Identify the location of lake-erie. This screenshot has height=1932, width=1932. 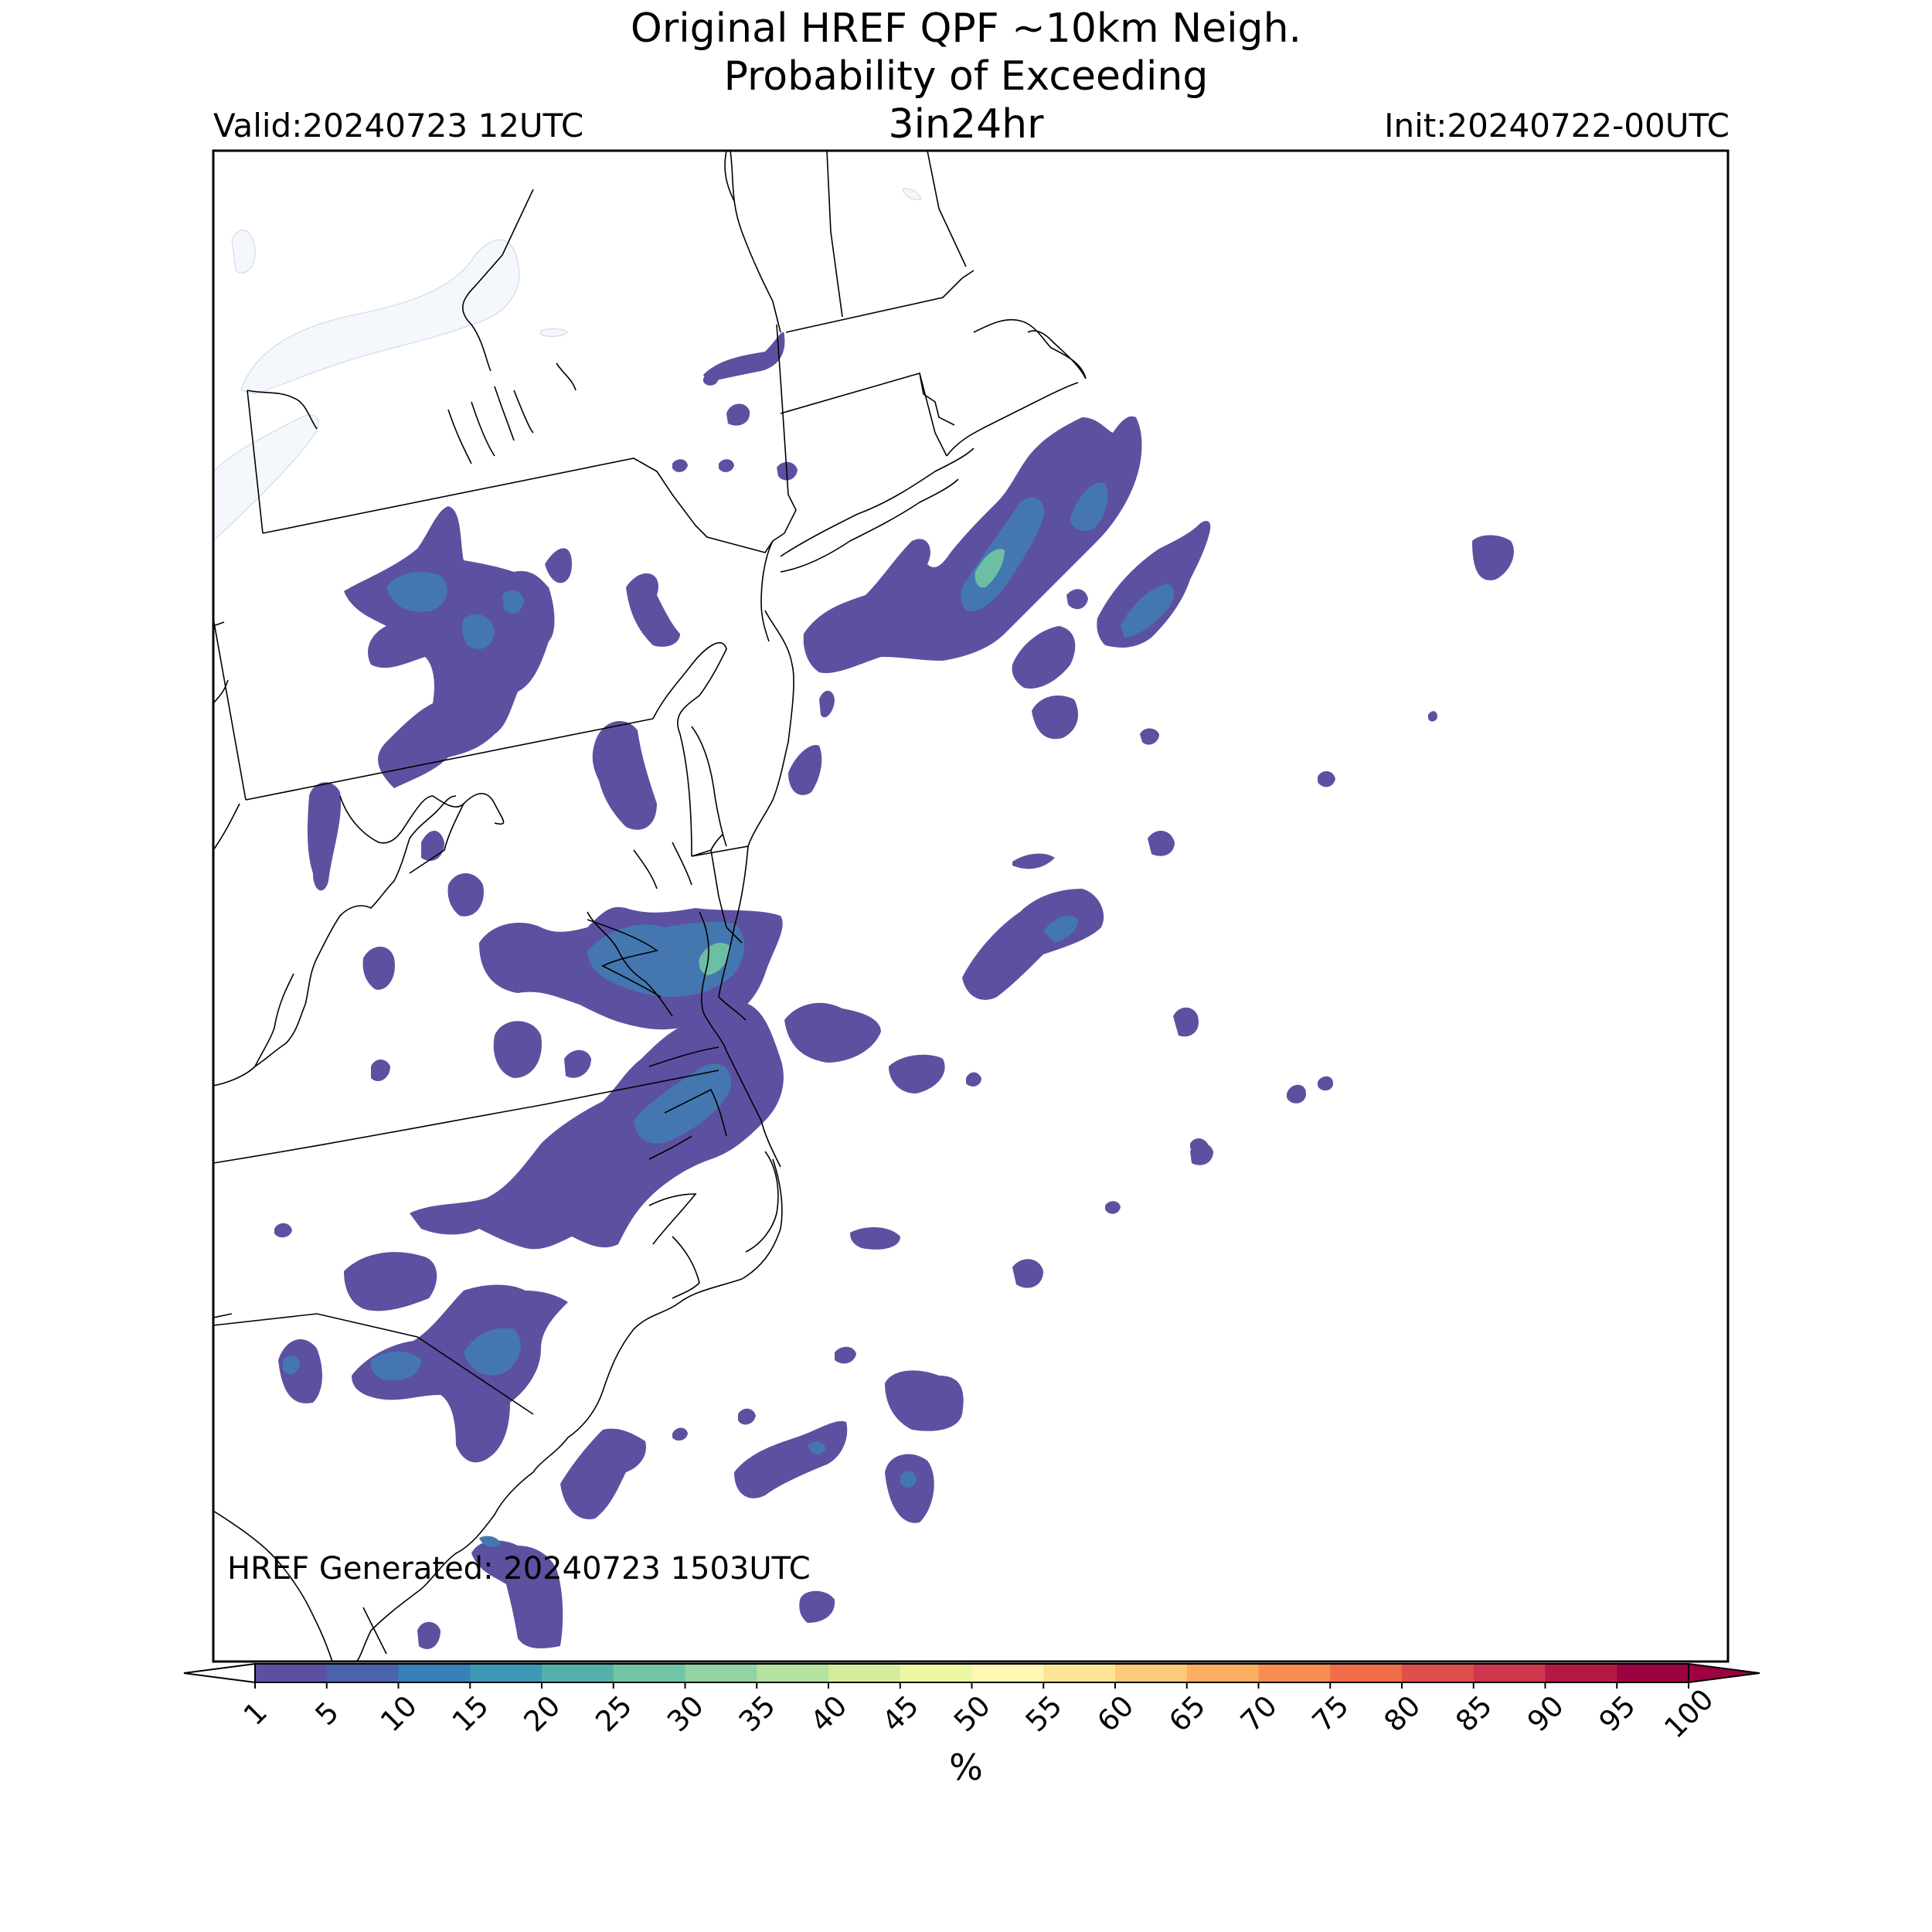
(266, 478).